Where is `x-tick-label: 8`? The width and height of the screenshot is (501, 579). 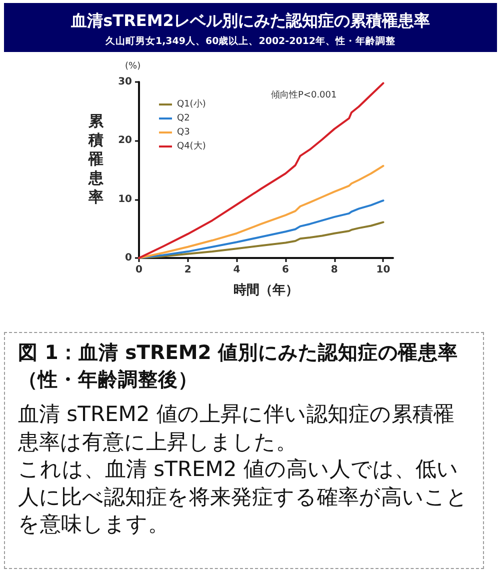 x-tick-label: 8 is located at coordinates (334, 270).